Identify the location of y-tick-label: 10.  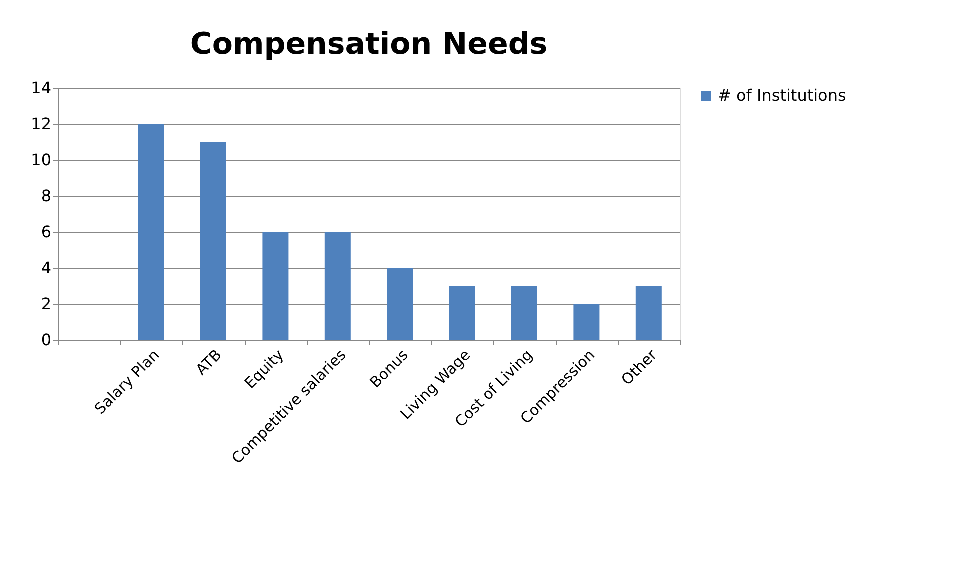
(41, 160).